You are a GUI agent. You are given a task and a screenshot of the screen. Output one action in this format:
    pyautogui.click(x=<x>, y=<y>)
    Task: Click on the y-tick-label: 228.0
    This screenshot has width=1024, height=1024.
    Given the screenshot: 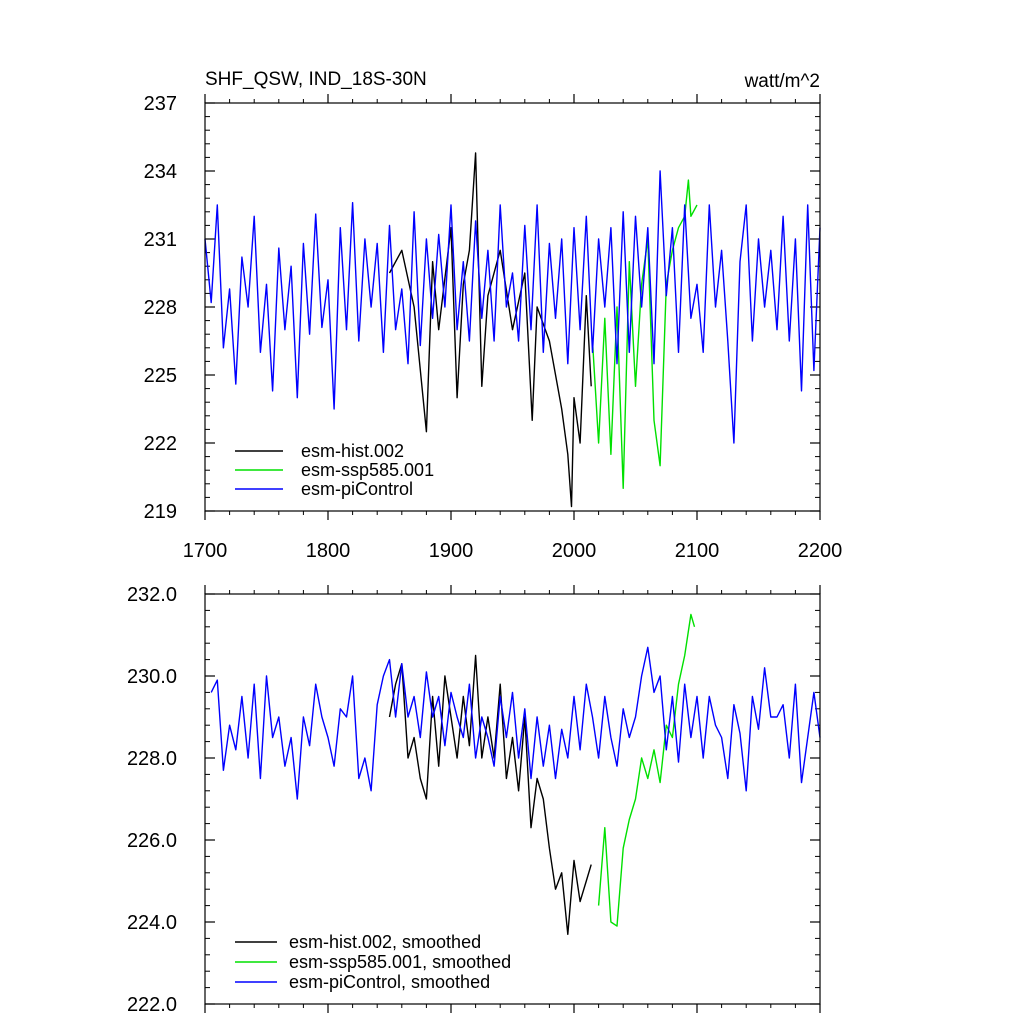 What is the action you would take?
    pyautogui.click(x=152, y=759)
    